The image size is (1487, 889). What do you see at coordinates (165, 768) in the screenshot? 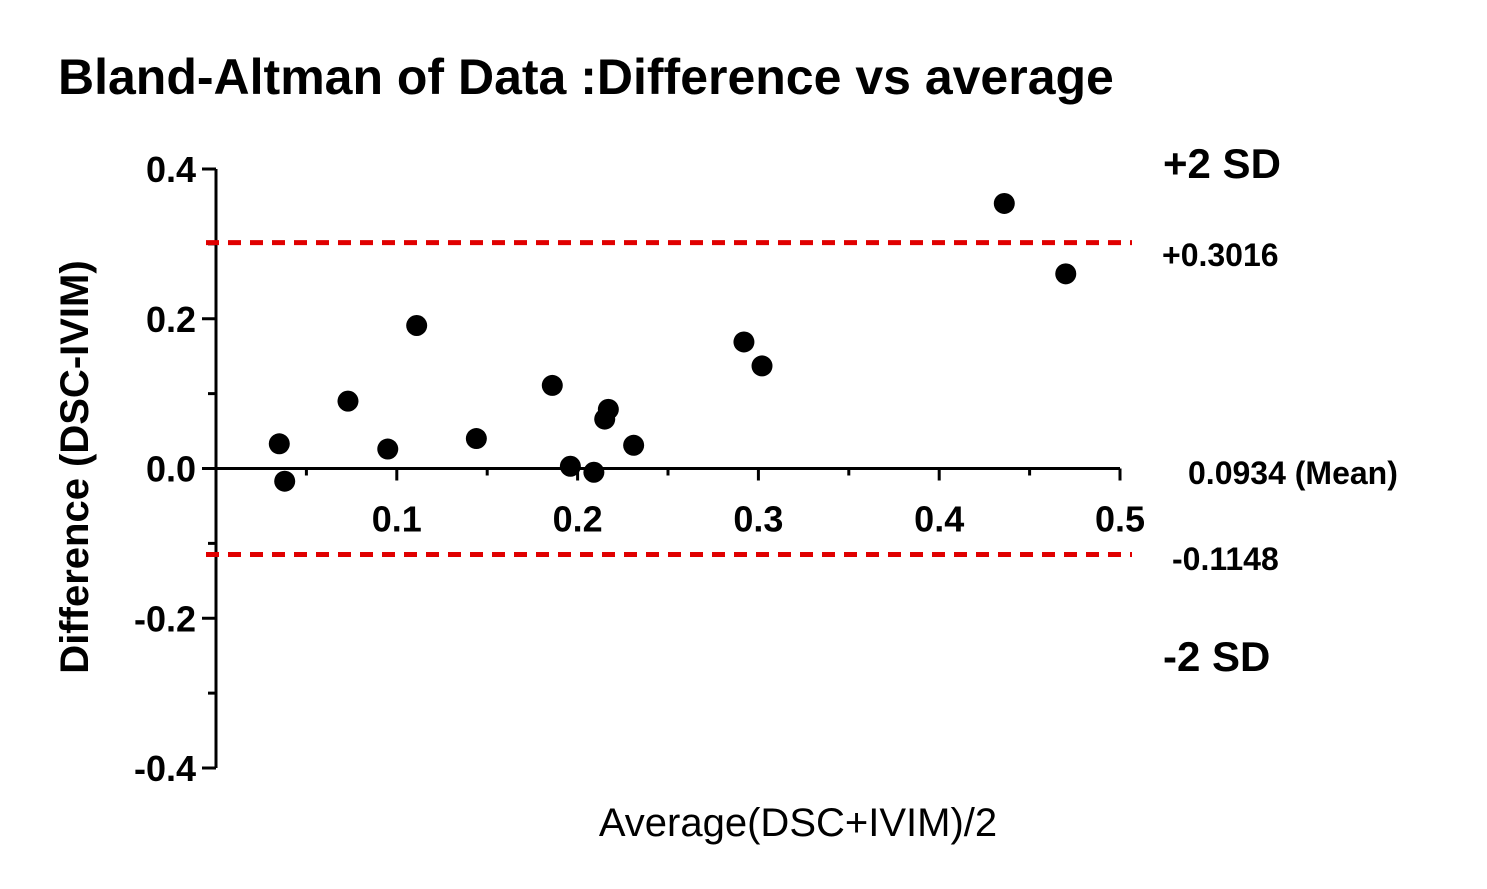
I see `y-tick-label: -0.4` at bounding box center [165, 768].